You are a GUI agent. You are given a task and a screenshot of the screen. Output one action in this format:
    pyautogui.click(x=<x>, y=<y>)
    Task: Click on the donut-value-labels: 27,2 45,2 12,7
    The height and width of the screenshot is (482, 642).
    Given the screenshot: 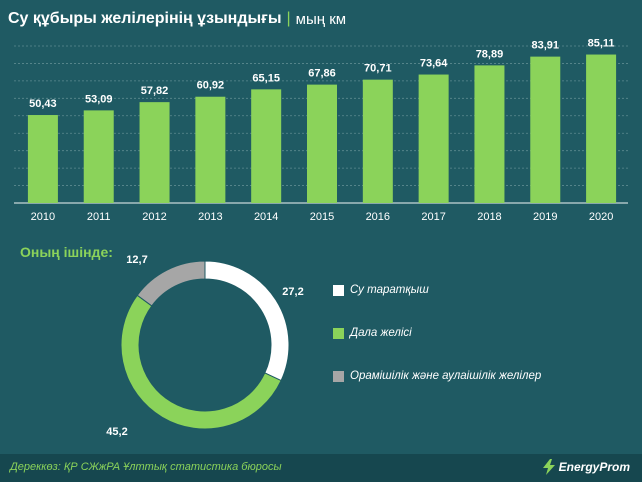 What is the action you would take?
    pyautogui.click(x=204, y=346)
    